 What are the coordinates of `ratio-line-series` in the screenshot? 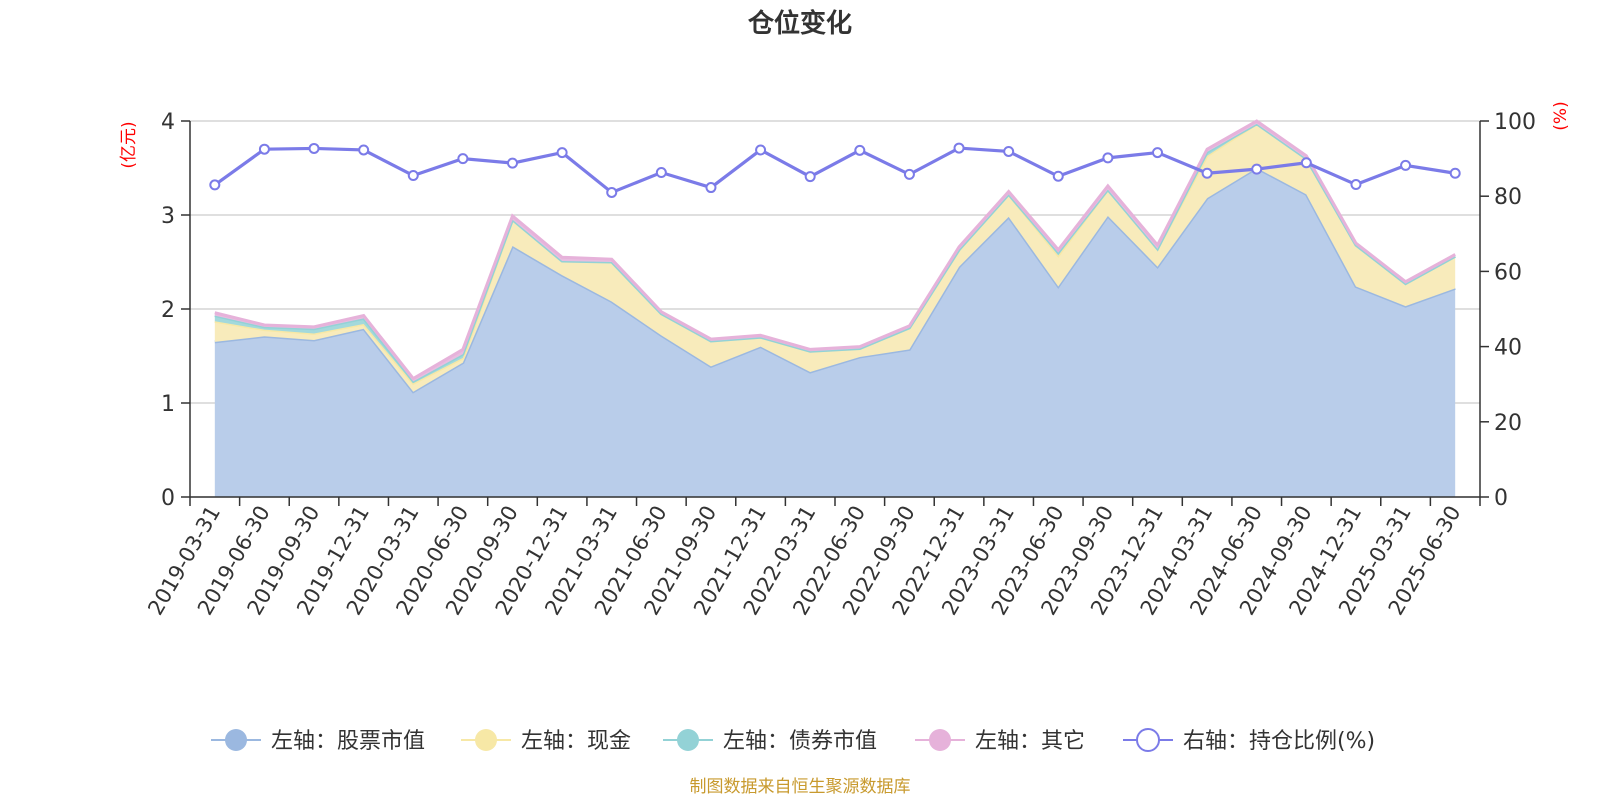 It's located at (835, 170).